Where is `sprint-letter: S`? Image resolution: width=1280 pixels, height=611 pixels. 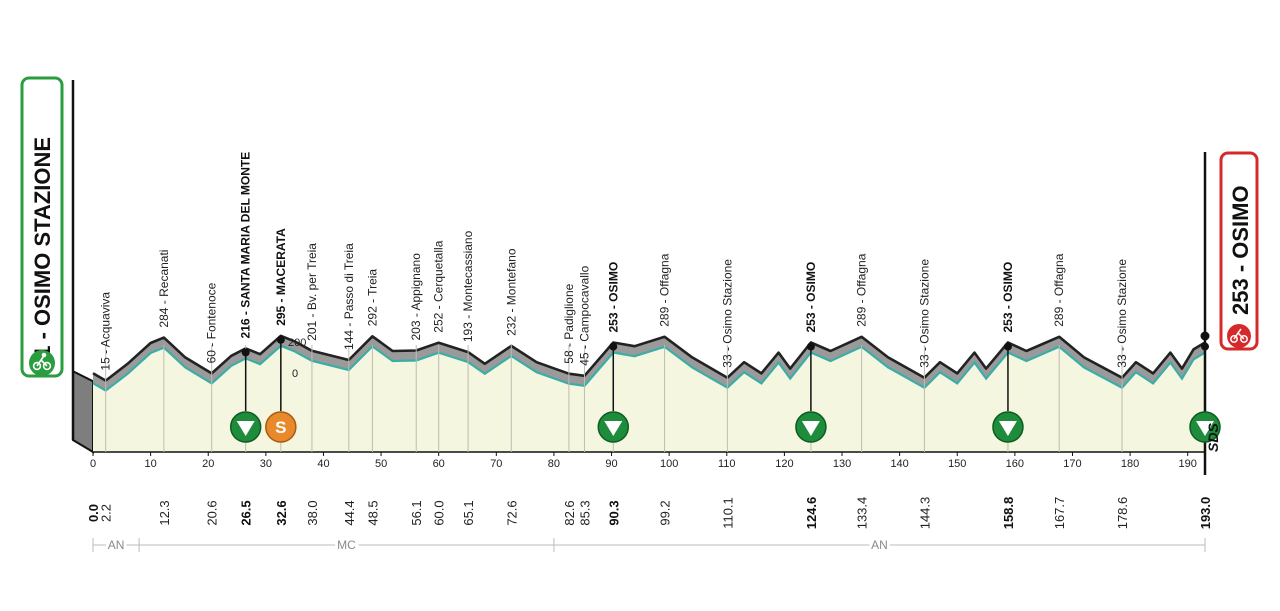 sprint-letter: S is located at coordinates (280, 427).